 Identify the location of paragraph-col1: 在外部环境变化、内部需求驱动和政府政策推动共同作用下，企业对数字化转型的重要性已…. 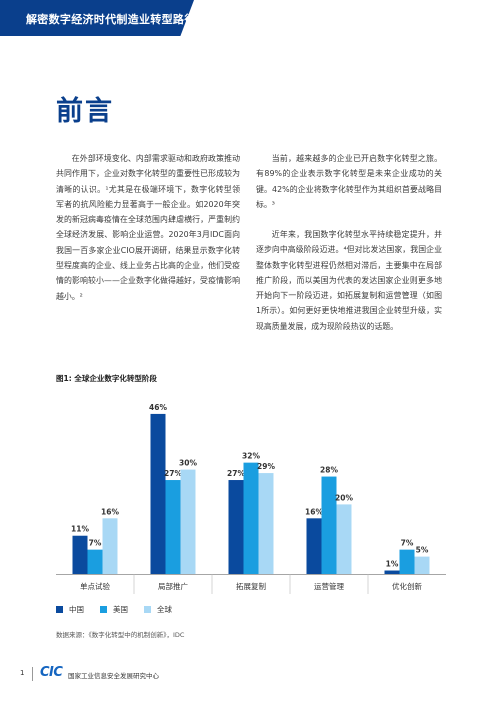
(148, 227).